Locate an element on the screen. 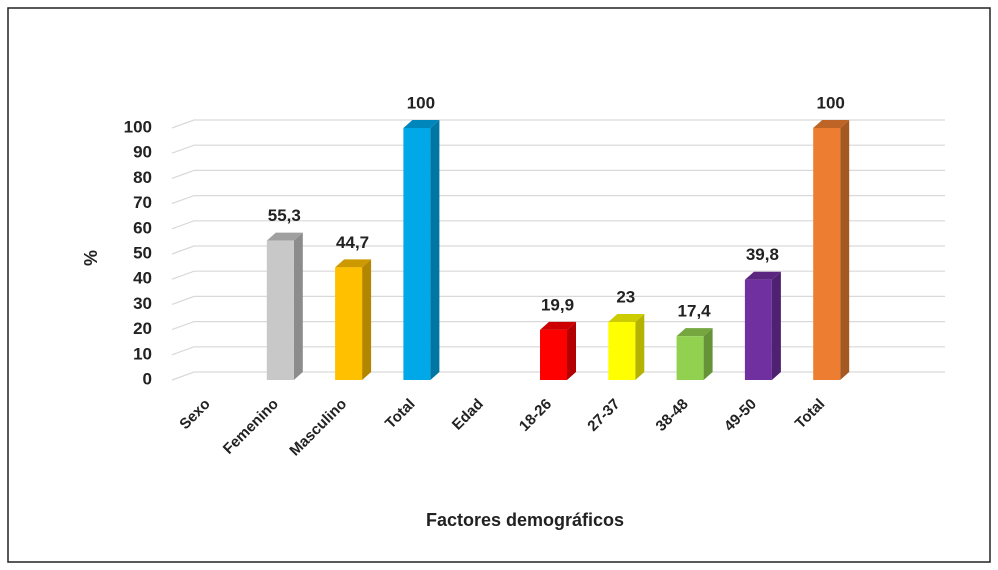 The image size is (998, 570). value-label: 19,9 is located at coordinates (557, 304).